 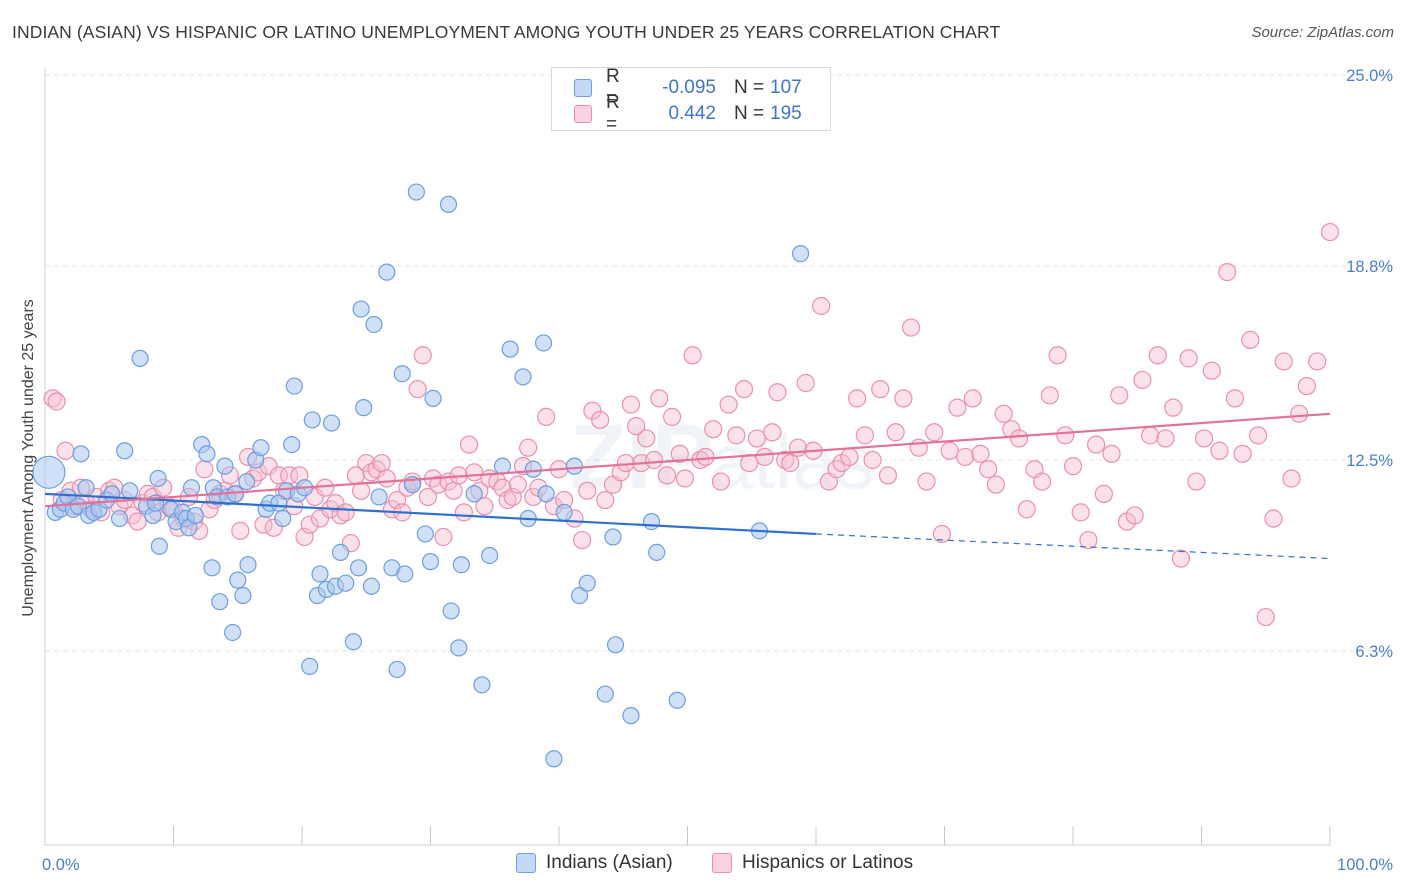 What do you see at coordinates (1073, 546) in the screenshot?
I see `indian-trend-extension` at bounding box center [1073, 546].